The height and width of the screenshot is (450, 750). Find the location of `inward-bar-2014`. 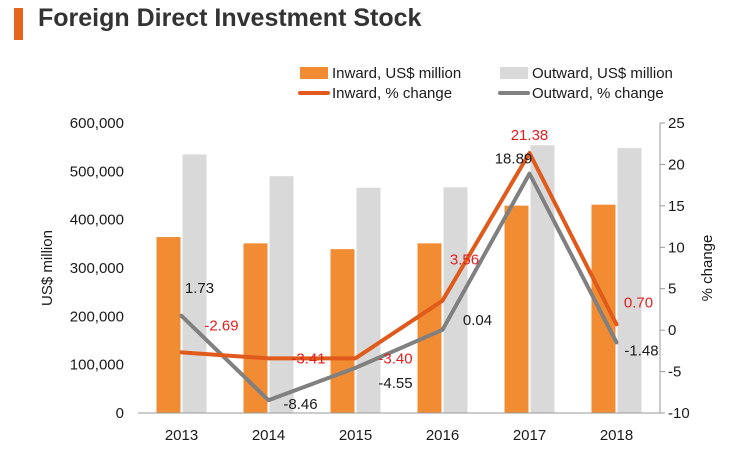

inward-bar-2014 is located at coordinates (255, 328).